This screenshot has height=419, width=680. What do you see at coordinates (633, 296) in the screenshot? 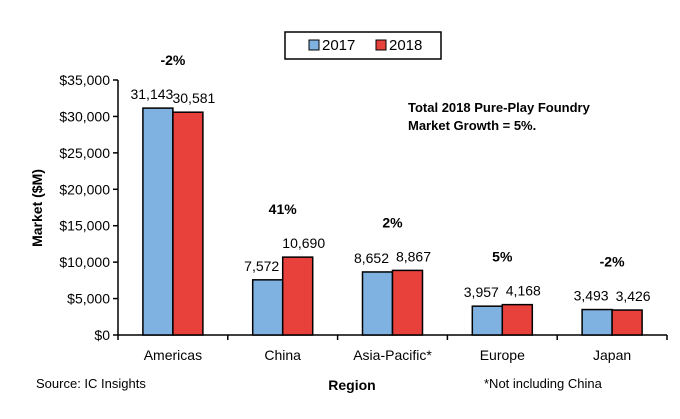
I see `value-label-2018: 3,426` at bounding box center [633, 296].